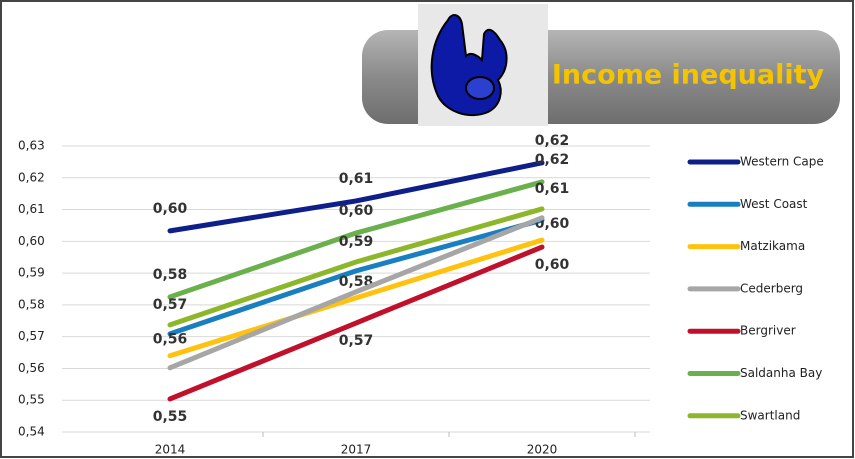 This screenshot has height=459, width=855. I want to click on chart-title: Income inequality, so click(688, 75).